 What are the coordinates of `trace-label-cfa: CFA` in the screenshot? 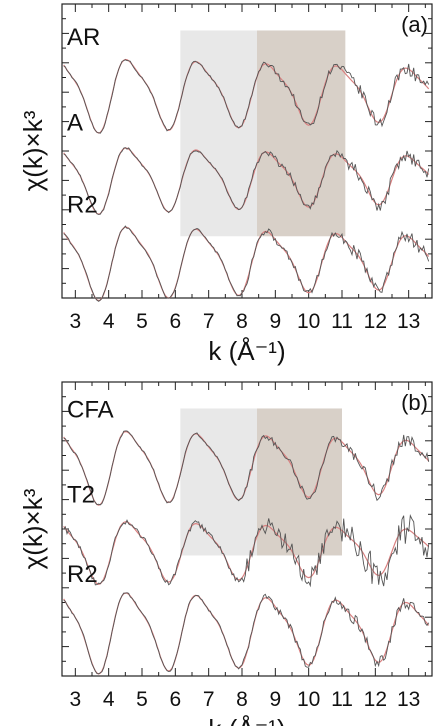 It's located at (90, 409).